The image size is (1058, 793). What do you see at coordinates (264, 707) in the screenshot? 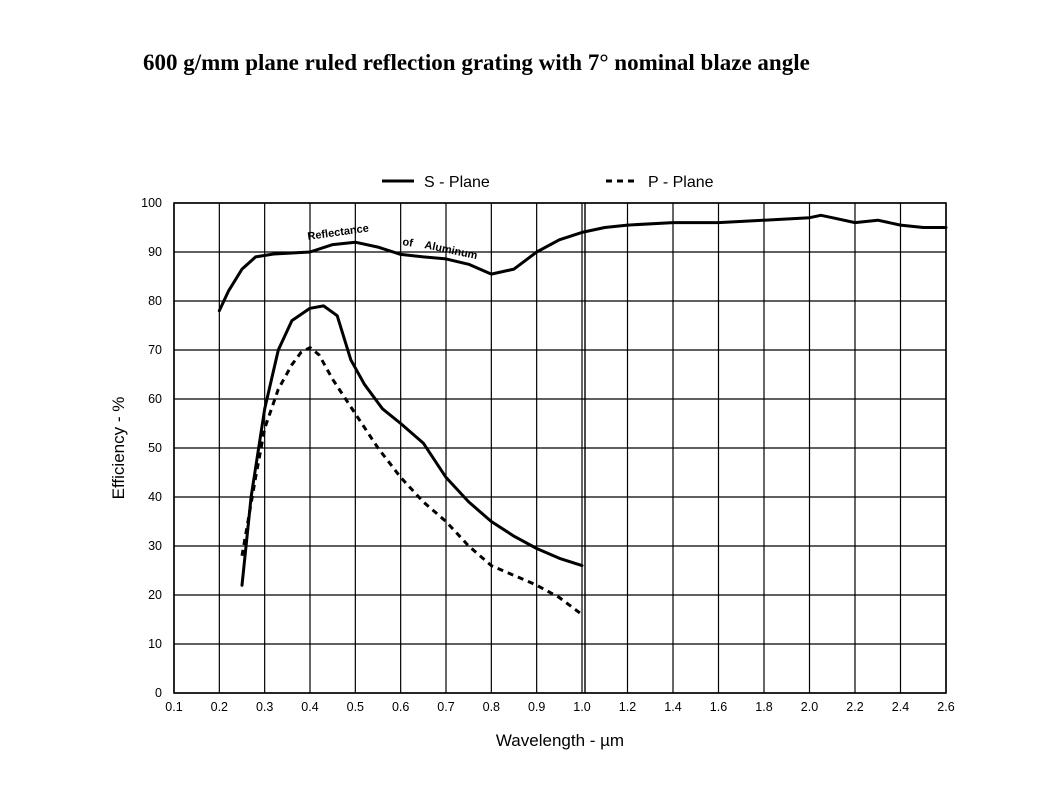
I see `x-tick-label: 0.3` at bounding box center [264, 707].